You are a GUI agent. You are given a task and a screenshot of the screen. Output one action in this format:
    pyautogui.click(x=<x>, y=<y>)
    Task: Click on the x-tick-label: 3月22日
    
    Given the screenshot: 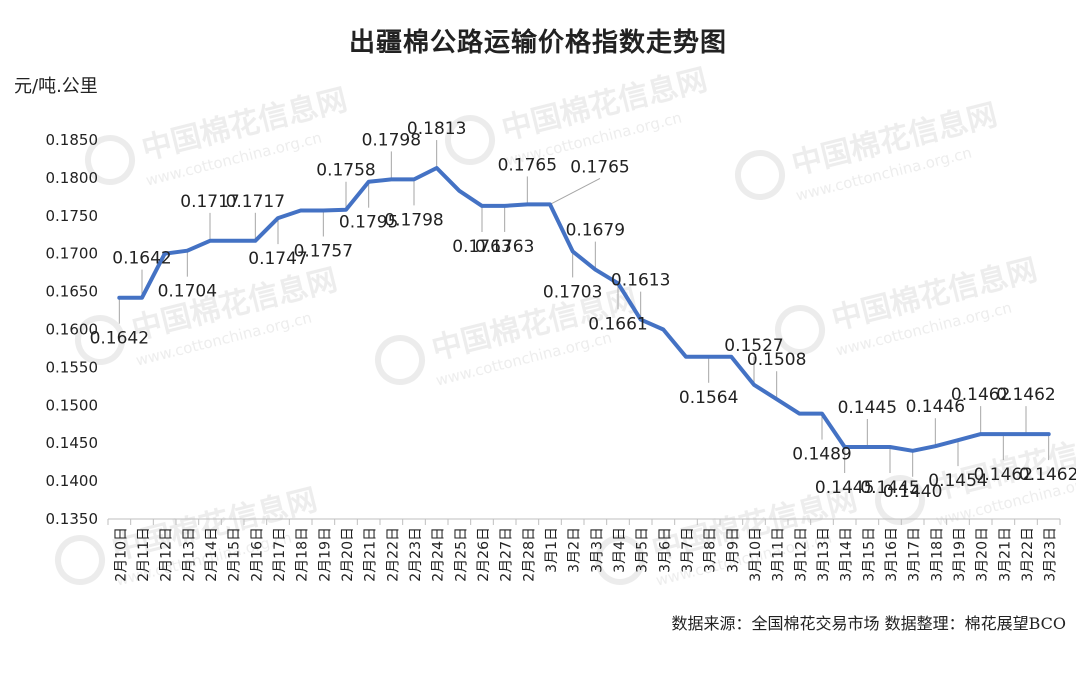 What is the action you would take?
    pyautogui.click(x=1028, y=554)
    